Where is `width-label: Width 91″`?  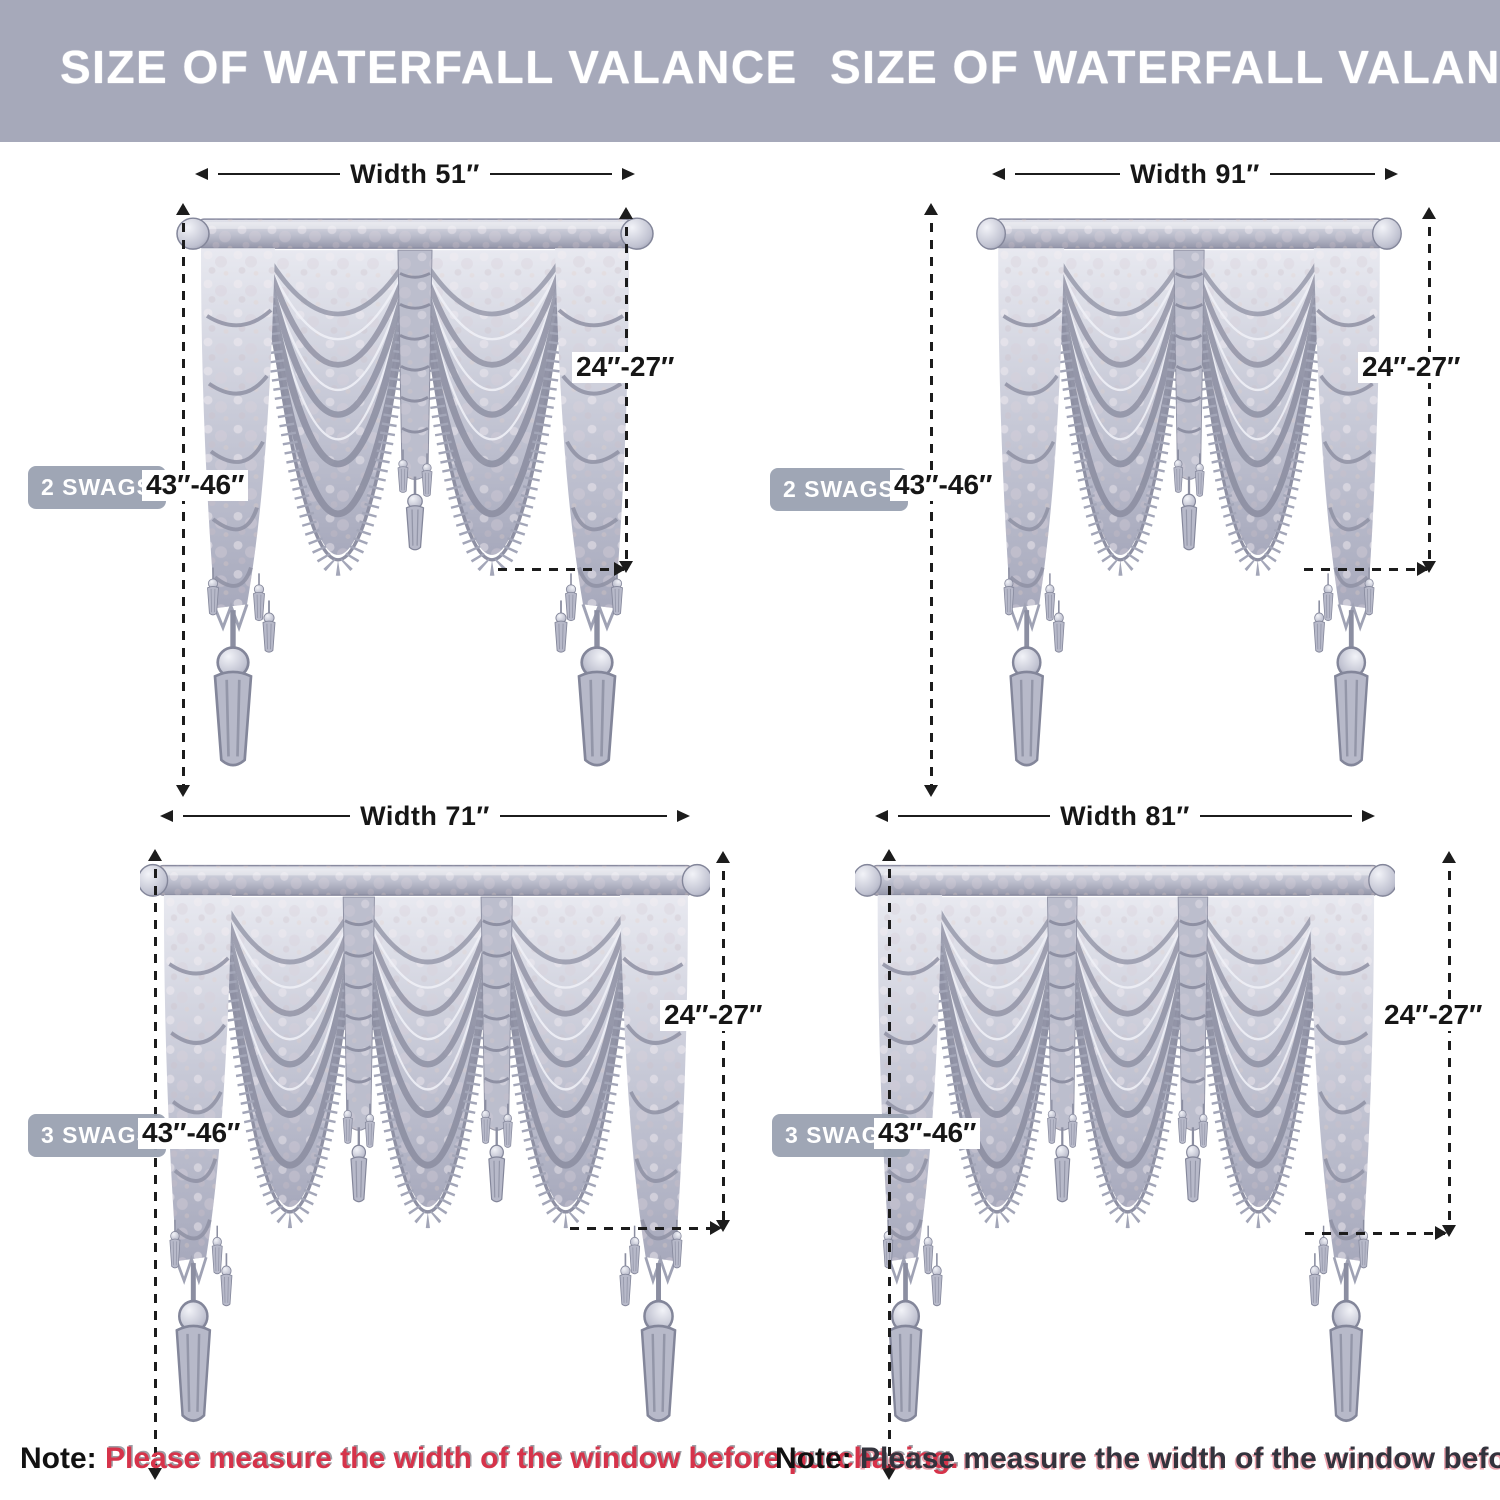
width-label: Width 91″ is located at coordinates (1195, 173).